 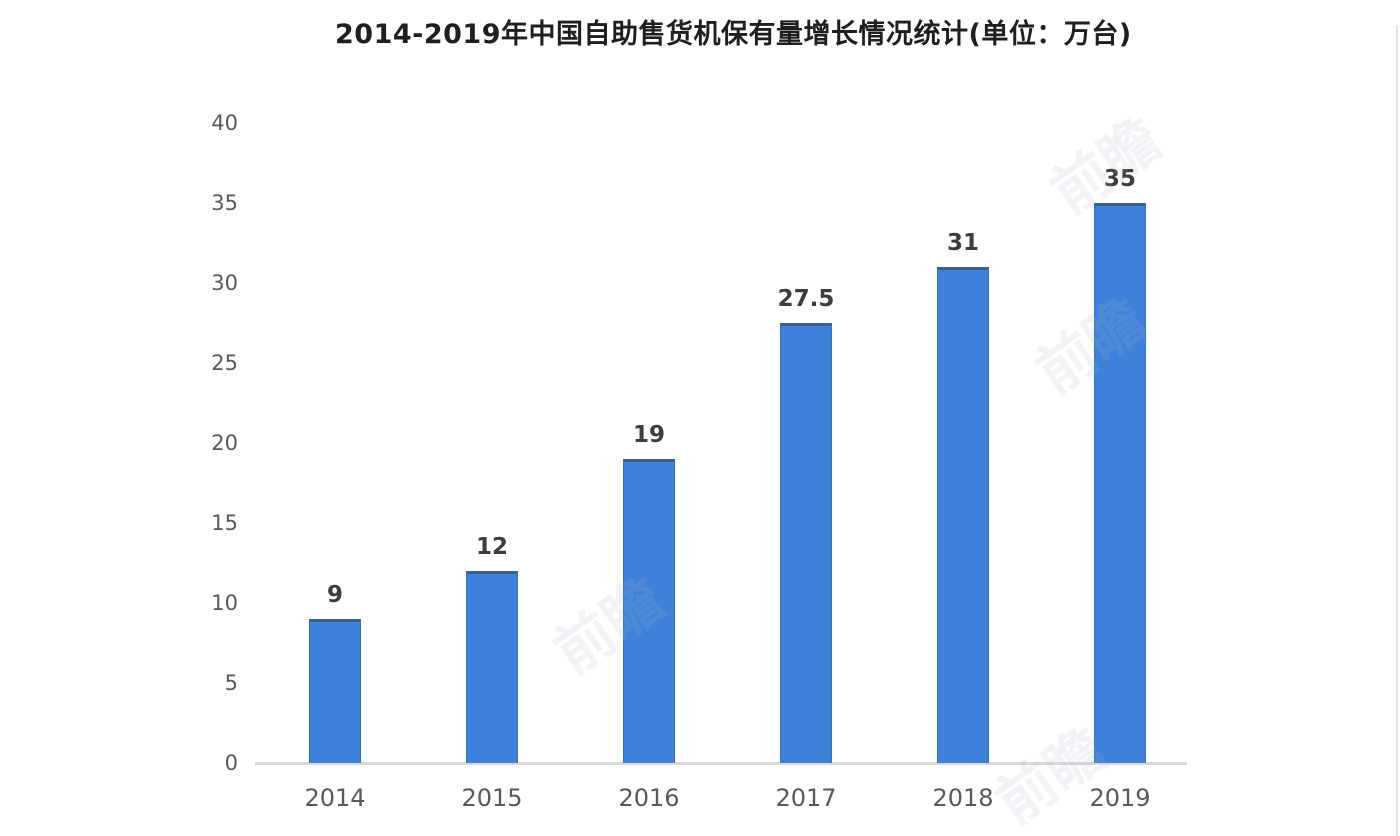 What do you see at coordinates (962, 243) in the screenshot?
I see `bar-value-label: 31` at bounding box center [962, 243].